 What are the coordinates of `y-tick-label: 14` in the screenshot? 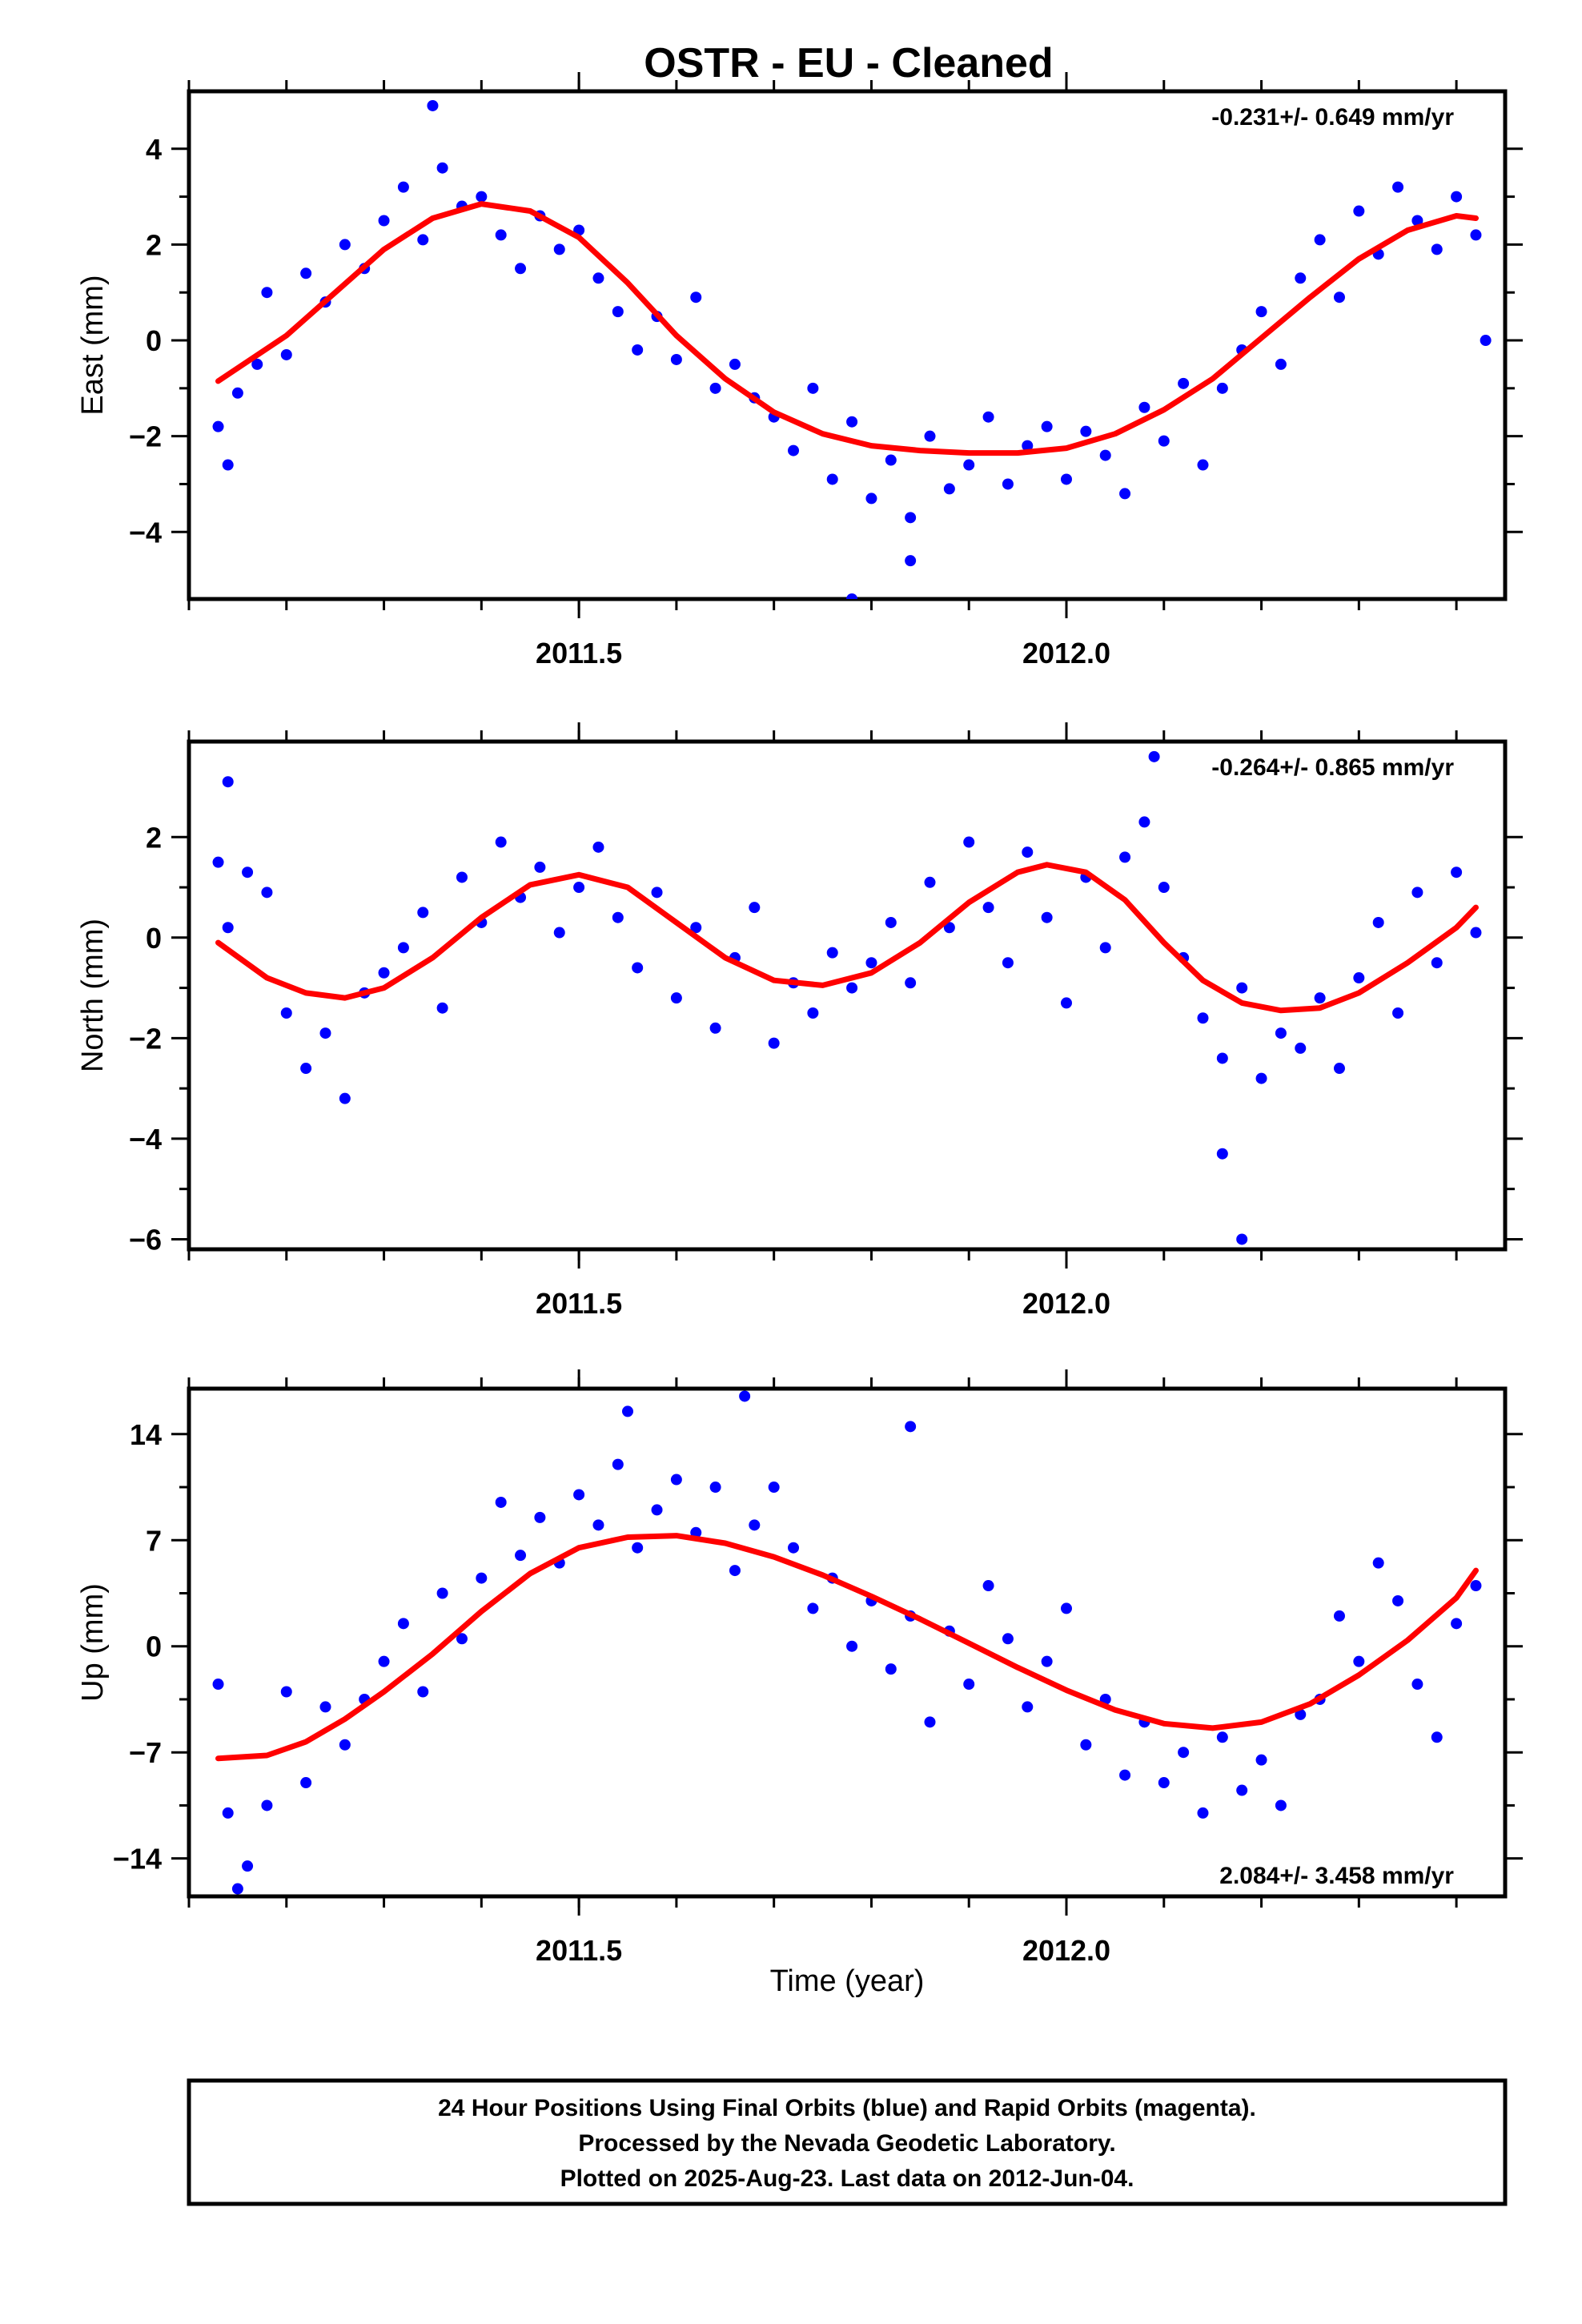 It's located at (146, 1434).